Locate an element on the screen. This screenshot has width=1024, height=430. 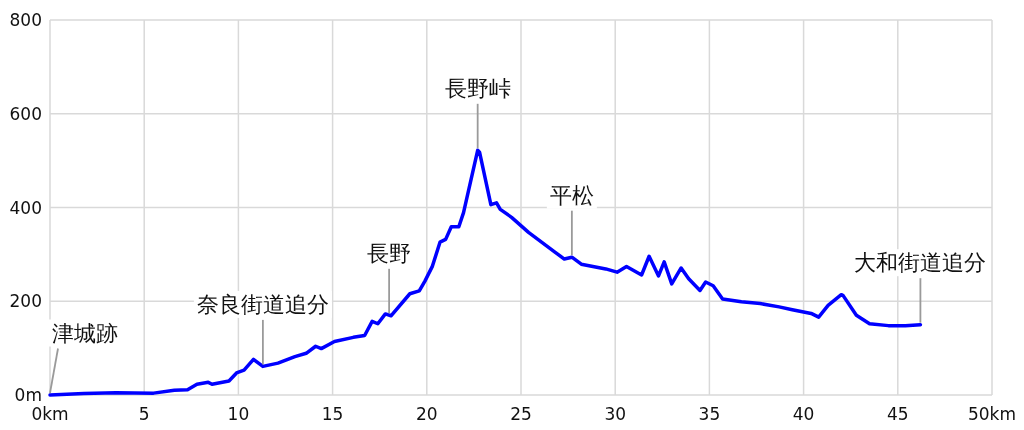
x-tick-label: 0km is located at coordinates (50, 414).